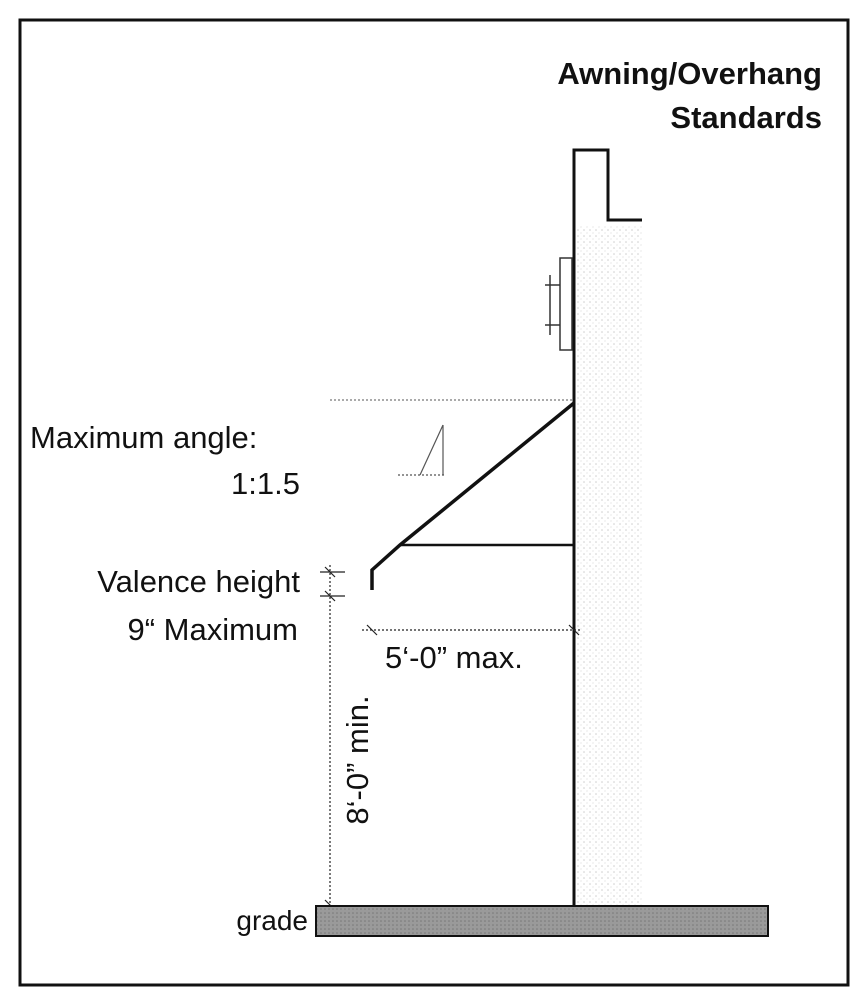  I want to click on label: Valence height, so click(198, 581).